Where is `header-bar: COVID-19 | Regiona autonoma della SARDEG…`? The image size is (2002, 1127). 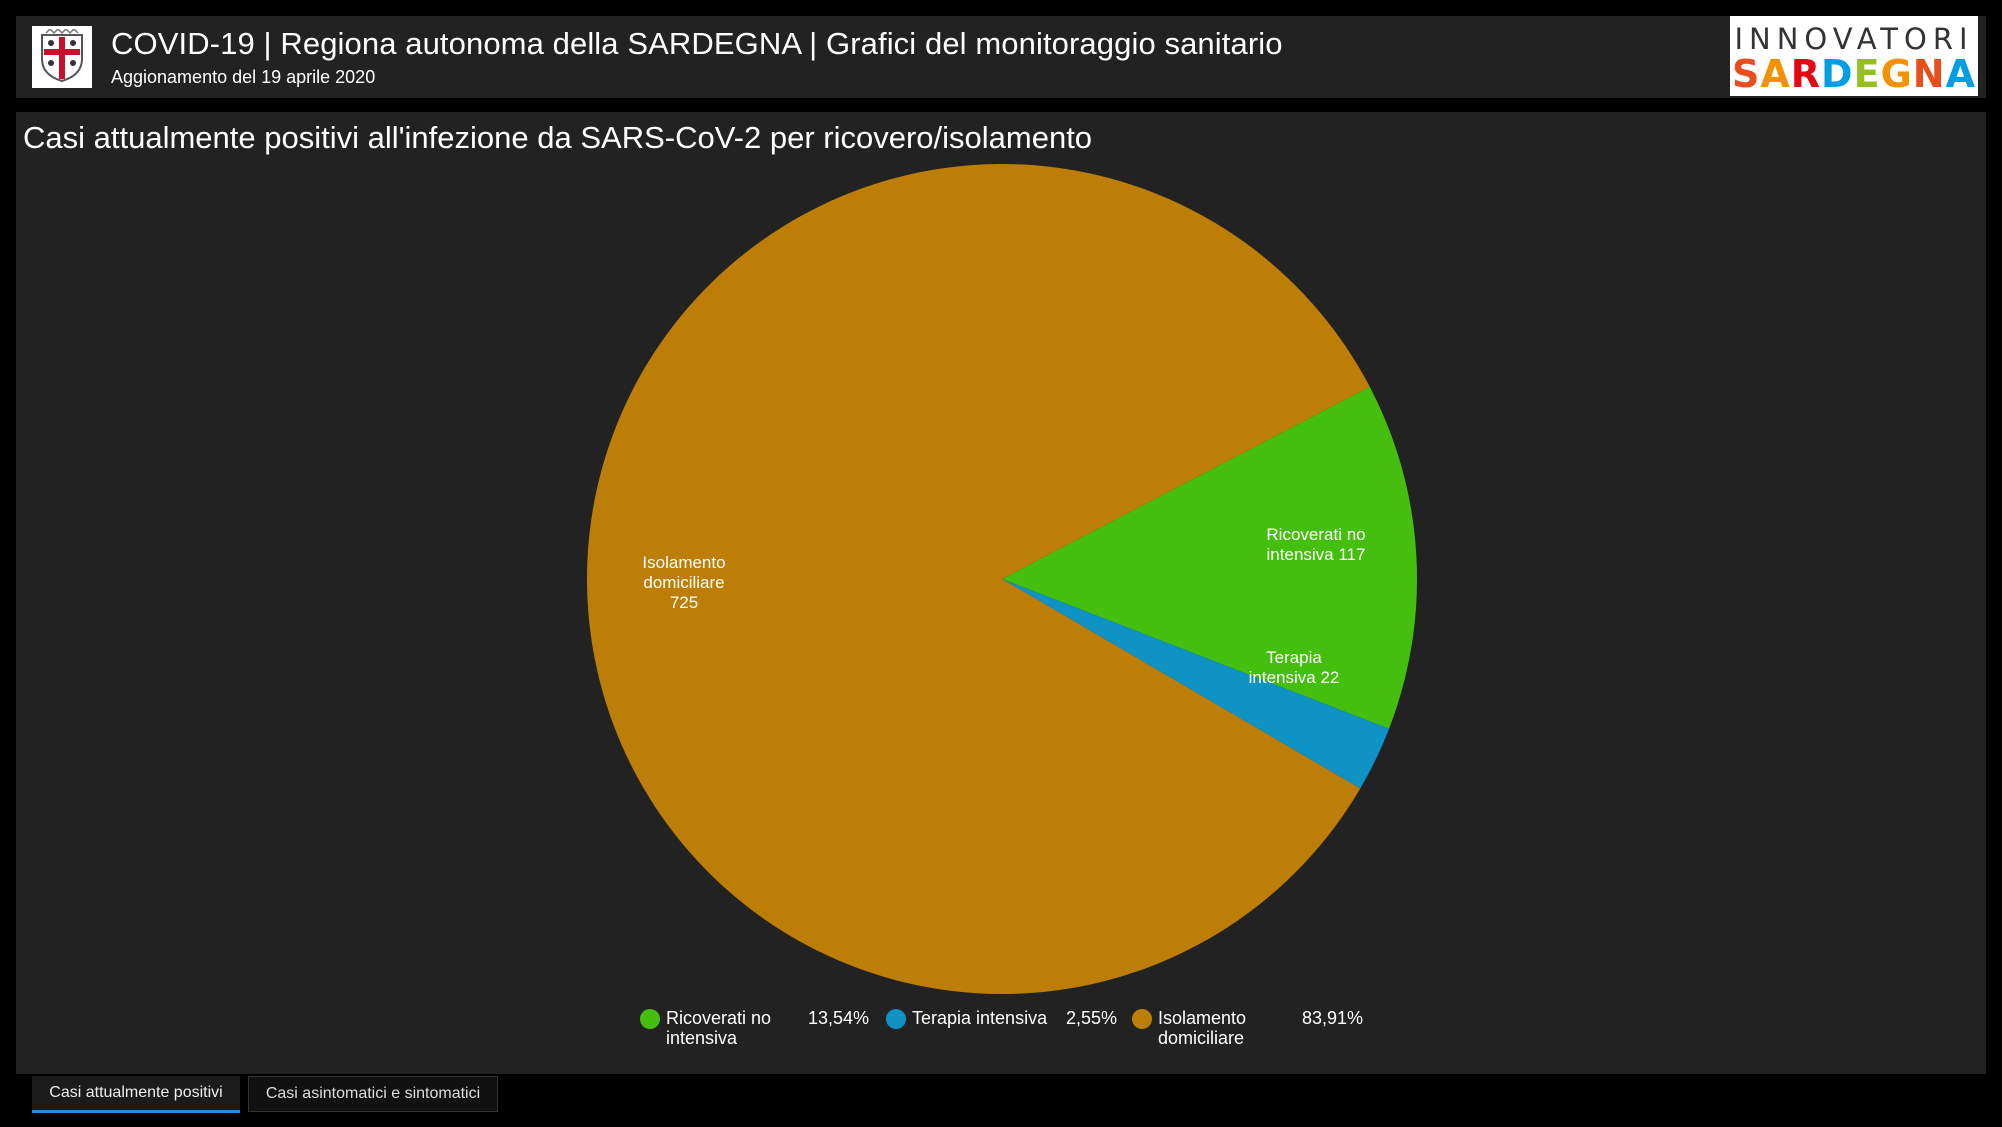
header-bar: COVID-19 | Regiona autonoma della SARDEG… is located at coordinates (1001, 57).